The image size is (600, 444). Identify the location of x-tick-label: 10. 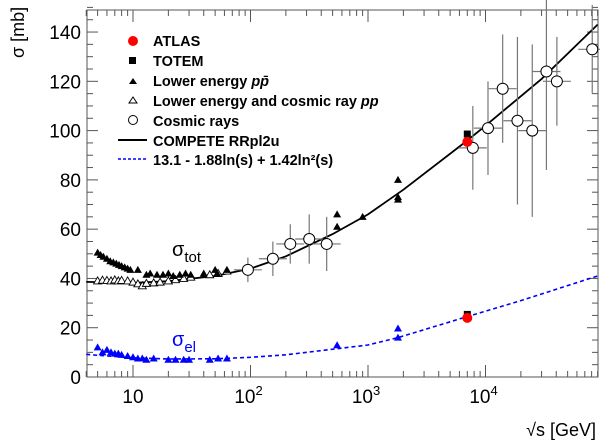
(132, 397).